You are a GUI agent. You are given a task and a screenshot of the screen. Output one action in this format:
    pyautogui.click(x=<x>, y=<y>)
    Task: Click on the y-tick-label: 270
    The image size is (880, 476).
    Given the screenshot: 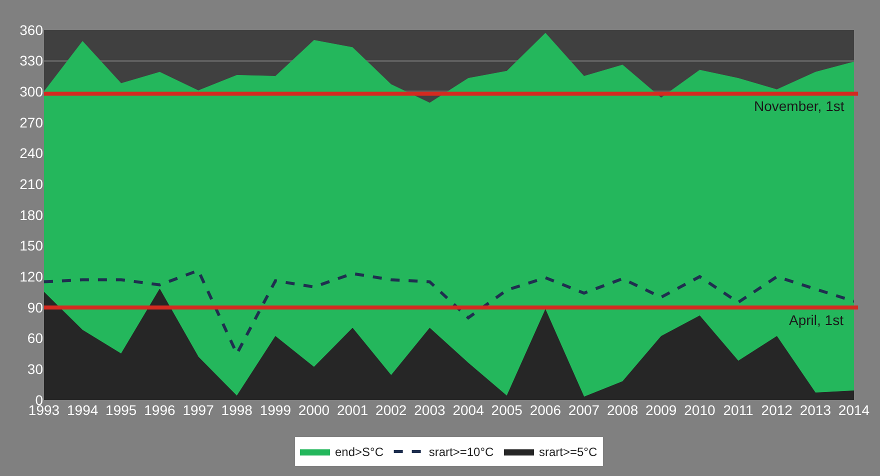 What is the action you would take?
    pyautogui.click(x=32, y=122)
    